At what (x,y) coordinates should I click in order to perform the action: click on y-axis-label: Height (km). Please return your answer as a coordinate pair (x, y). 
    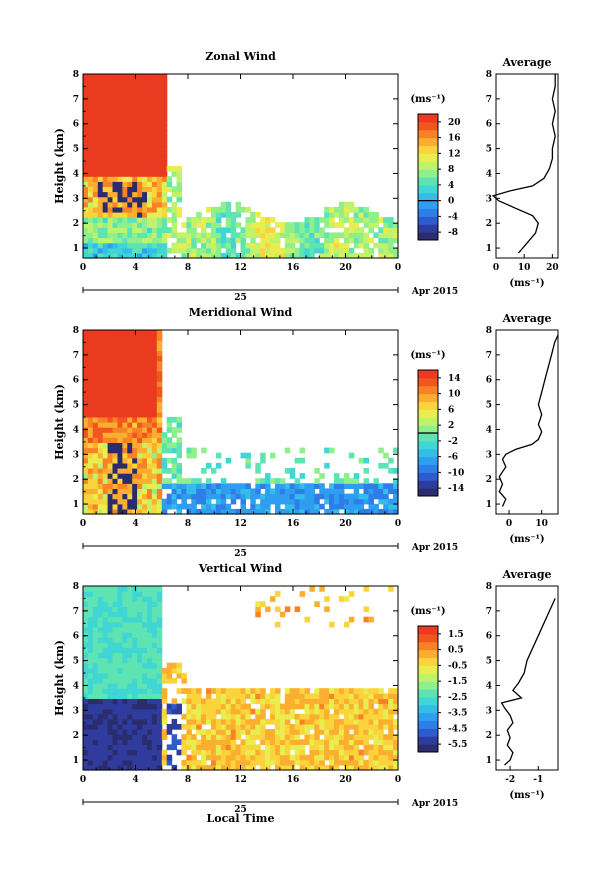
    Looking at the image, I should click on (59, 422).